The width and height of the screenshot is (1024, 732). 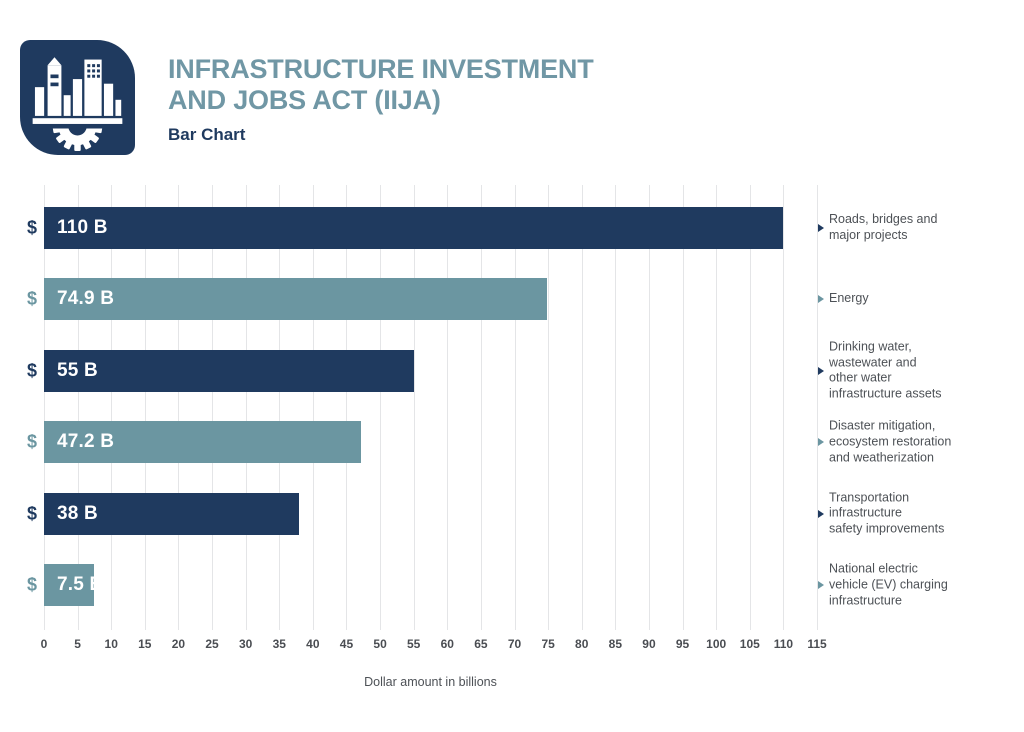 I want to click on x-axis-tick-label: 70, so click(x=514, y=644).